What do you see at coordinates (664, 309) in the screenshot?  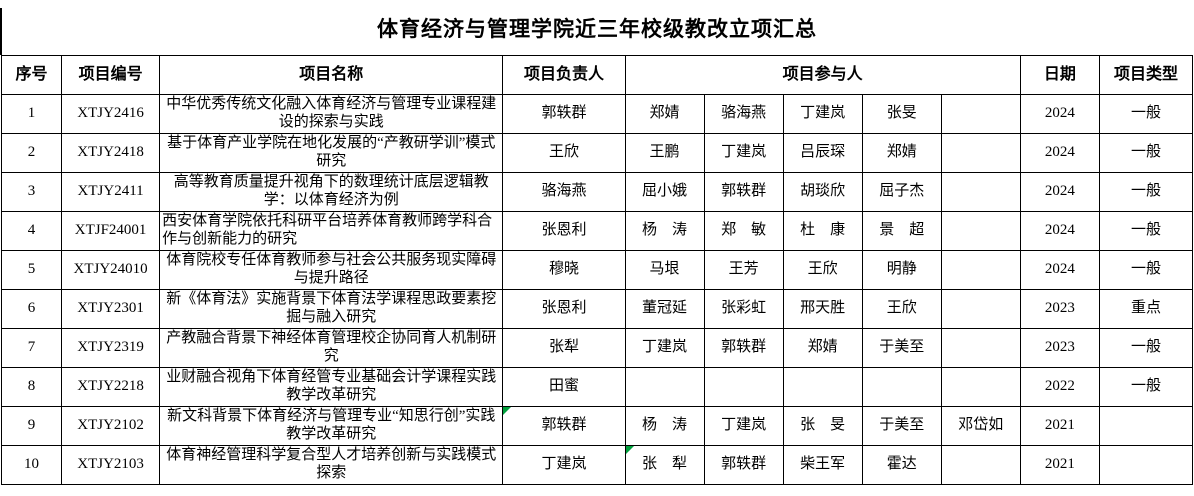 I see `cell-participant: 董冠延` at bounding box center [664, 309].